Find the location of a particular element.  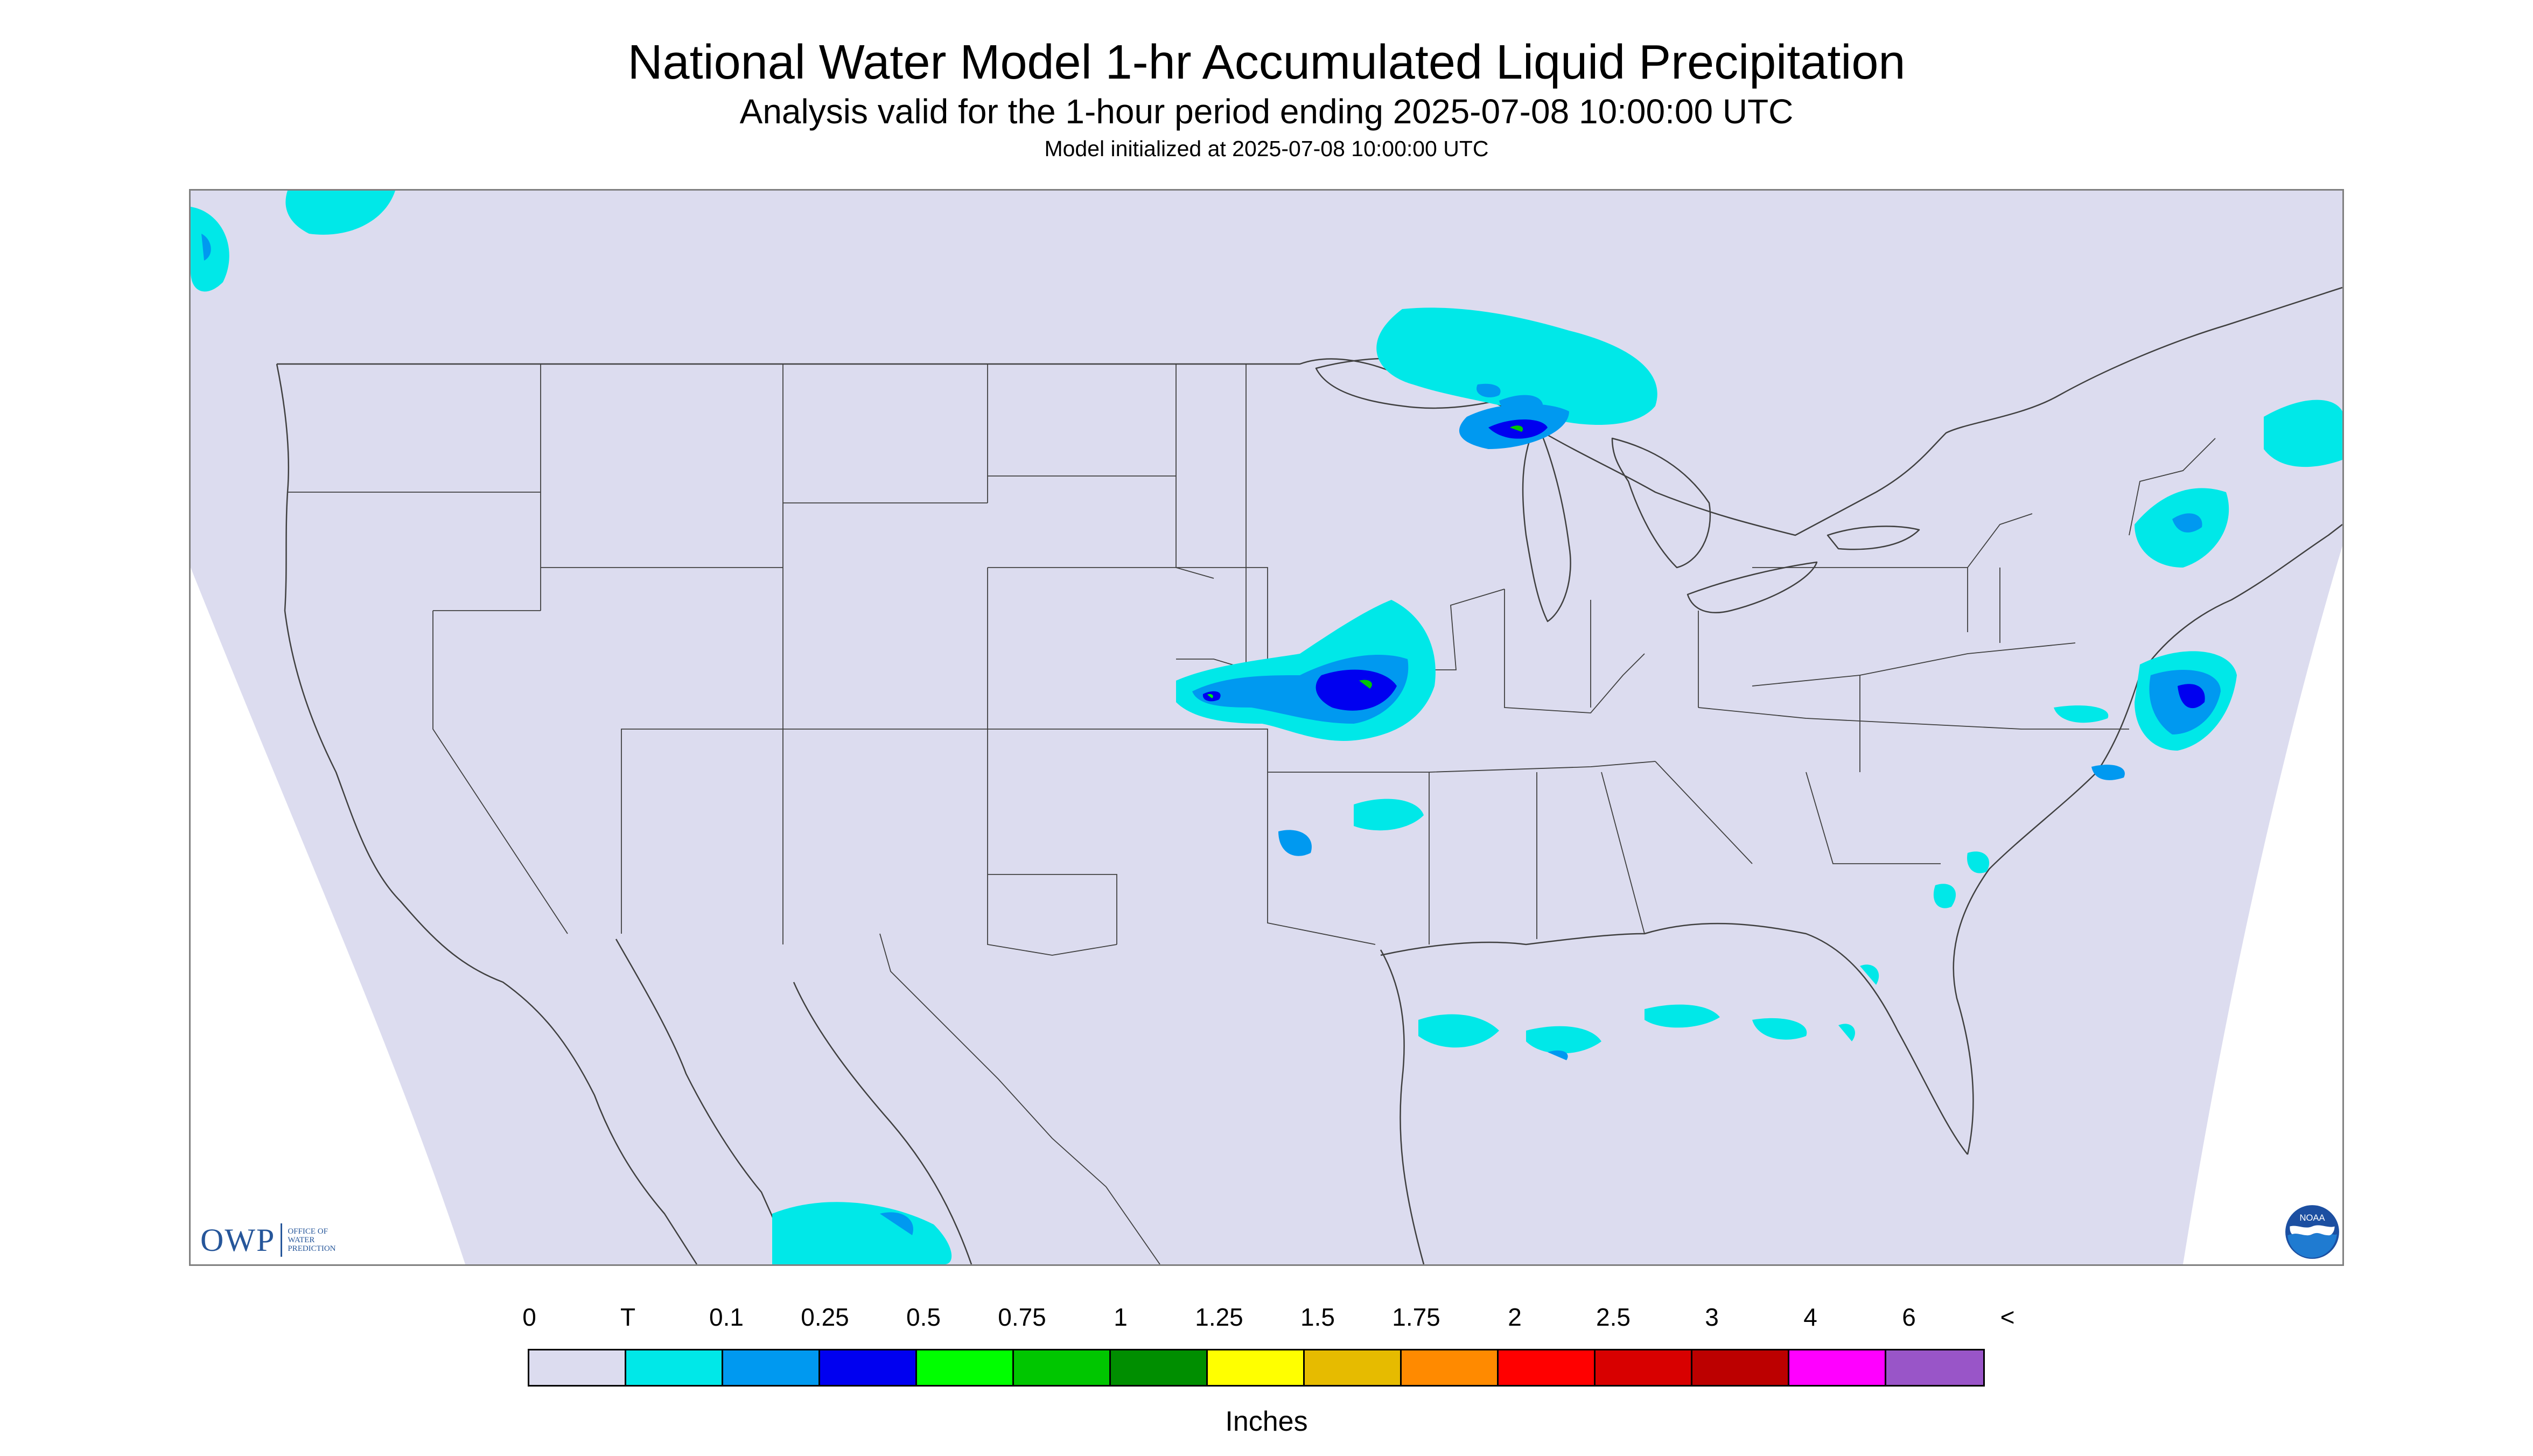

legend-tick-label: 4 is located at coordinates (1810, 1317).